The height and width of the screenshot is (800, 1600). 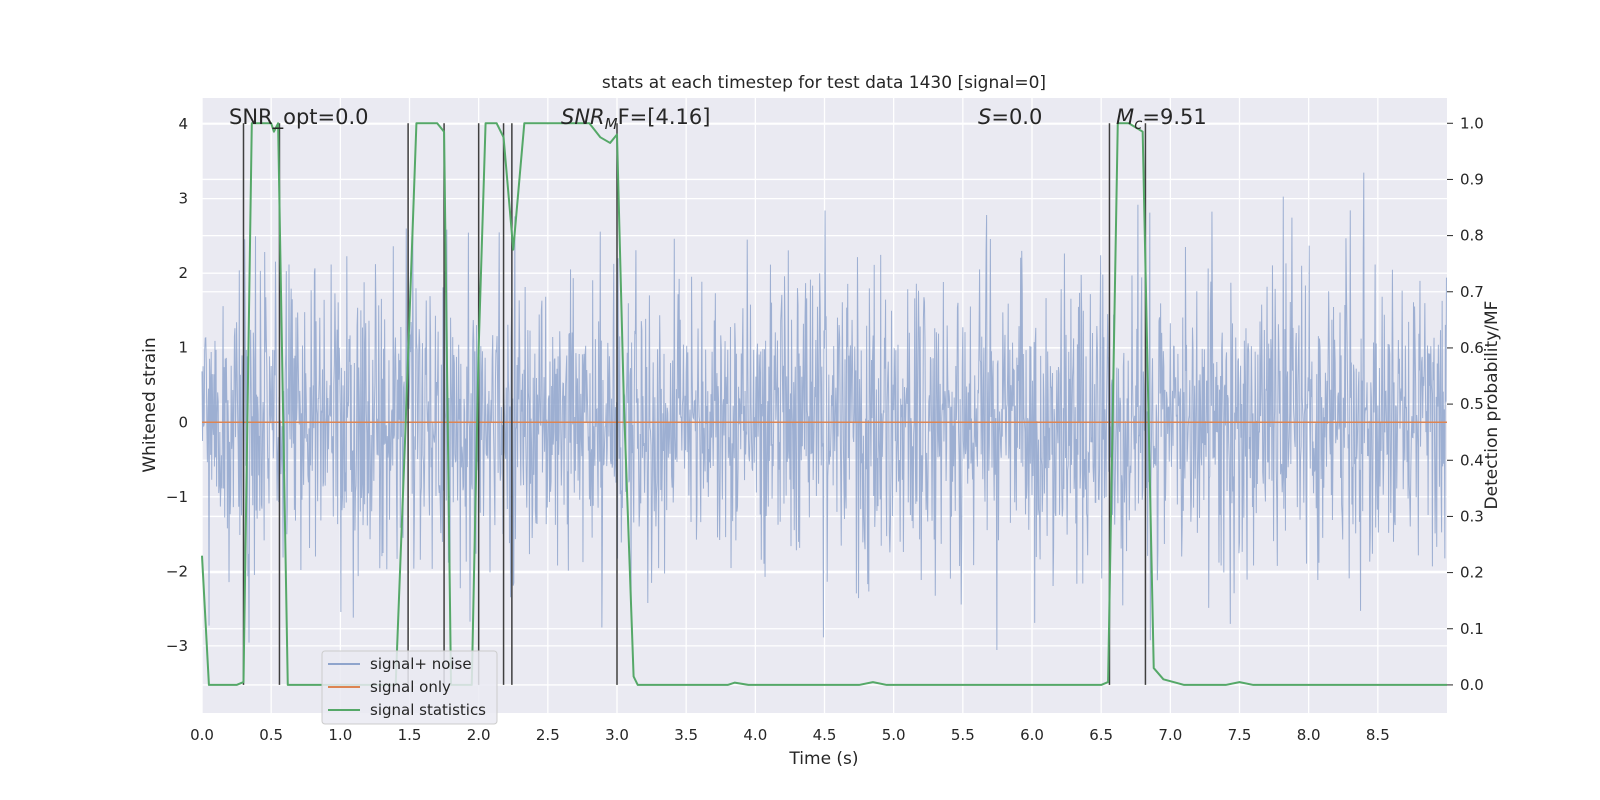 I want to click on x-tick-label: 5.5, so click(x=963, y=735).